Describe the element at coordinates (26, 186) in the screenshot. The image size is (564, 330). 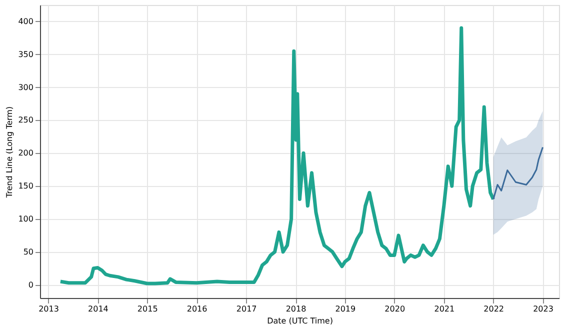
I see `y-tick-label: 150` at that location.